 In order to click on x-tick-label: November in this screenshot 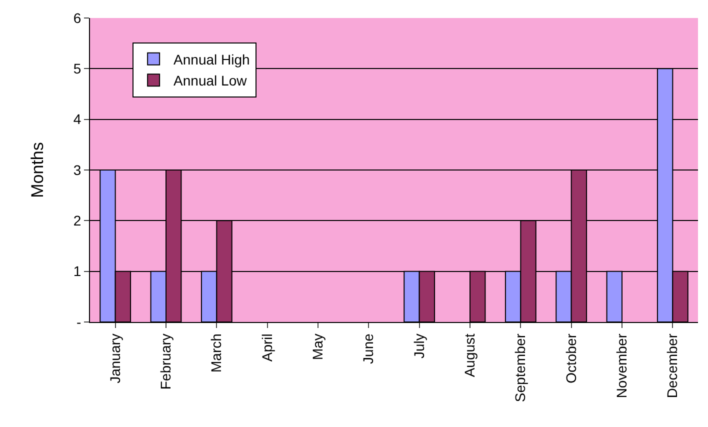, I will do `click(622, 365)`.